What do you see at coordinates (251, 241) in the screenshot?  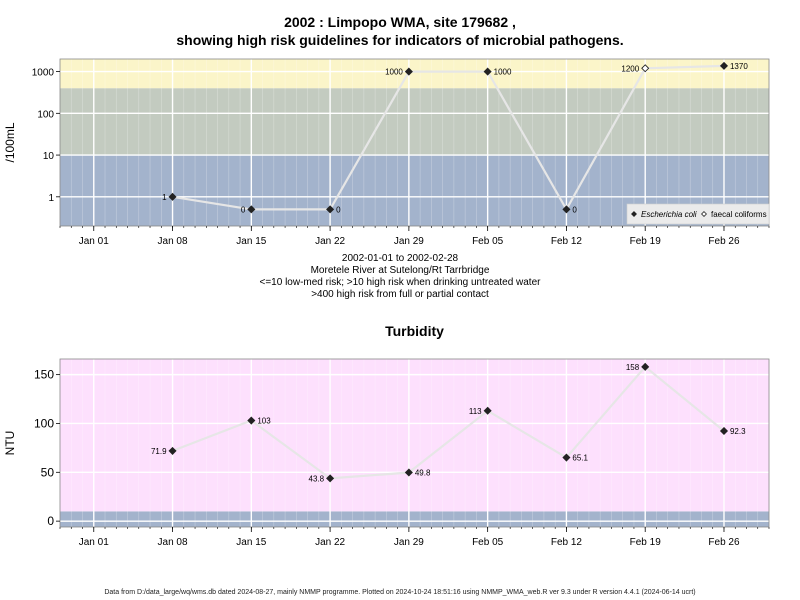 I see `c1-xtick-label-2: Jan 15` at bounding box center [251, 241].